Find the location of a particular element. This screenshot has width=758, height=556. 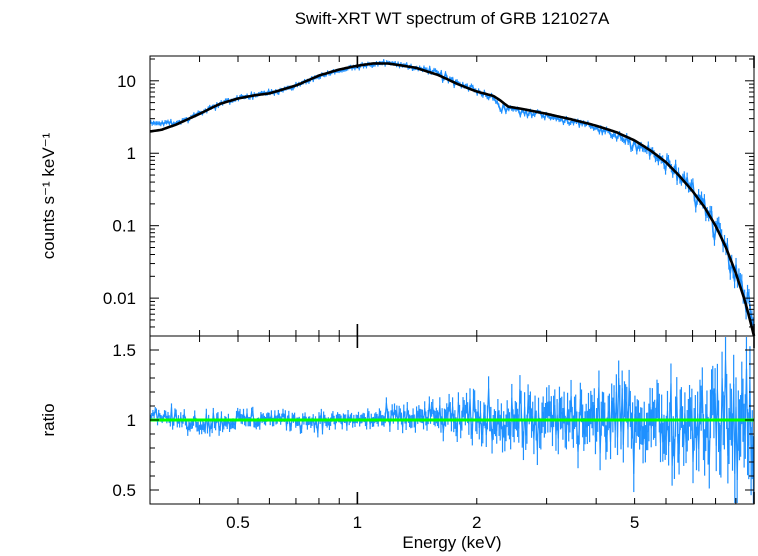

ratio-x-tick-label: 0.5 is located at coordinates (238, 522).